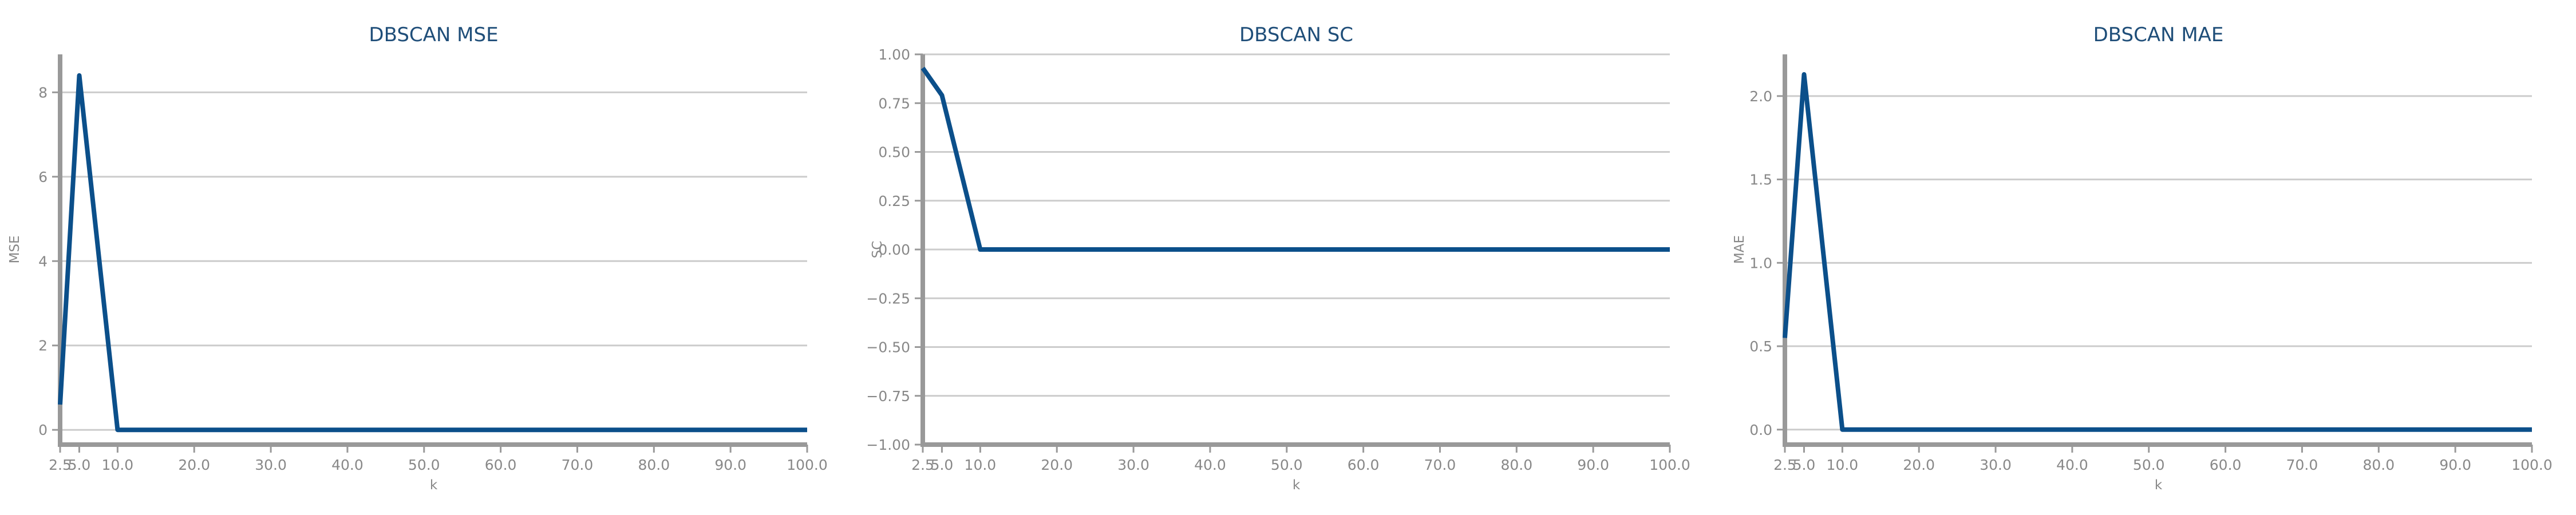 The height and width of the screenshot is (515, 2576). What do you see at coordinates (43, 261) in the screenshot?
I see `y-tick-label: 4` at bounding box center [43, 261].